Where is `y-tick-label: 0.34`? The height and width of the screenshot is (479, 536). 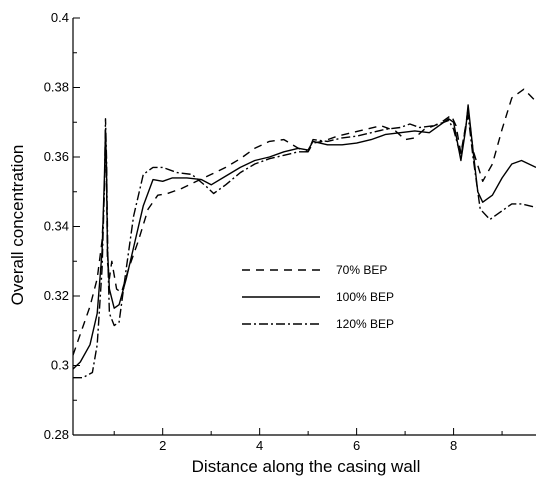 y-tick-label: 0.34 is located at coordinates (56, 226).